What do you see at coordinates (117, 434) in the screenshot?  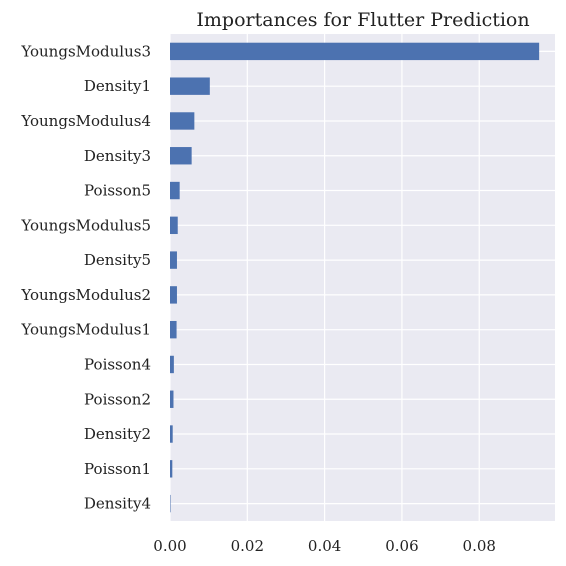 I see `y-tick-label: Density2` at bounding box center [117, 434].